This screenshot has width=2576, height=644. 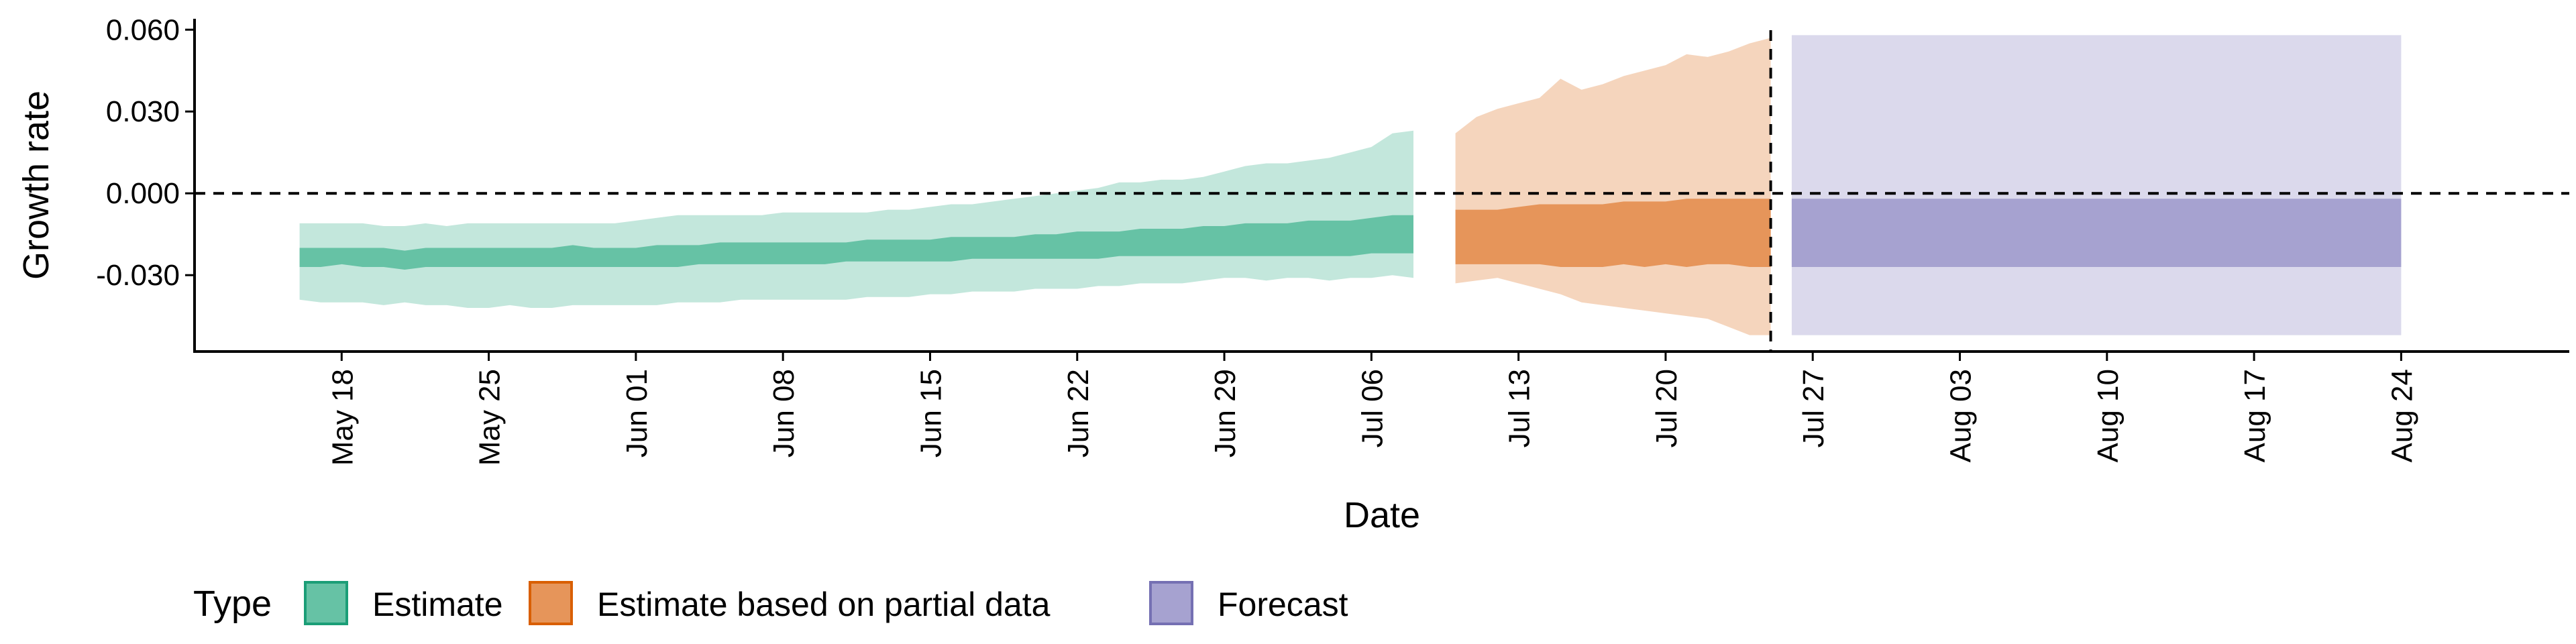 What do you see at coordinates (1382, 515) in the screenshot?
I see `x-axis-title: Date` at bounding box center [1382, 515].